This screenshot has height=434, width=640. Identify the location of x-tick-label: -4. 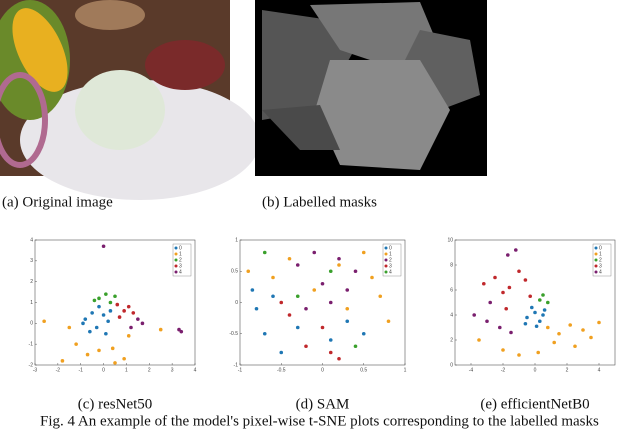
(471, 370).